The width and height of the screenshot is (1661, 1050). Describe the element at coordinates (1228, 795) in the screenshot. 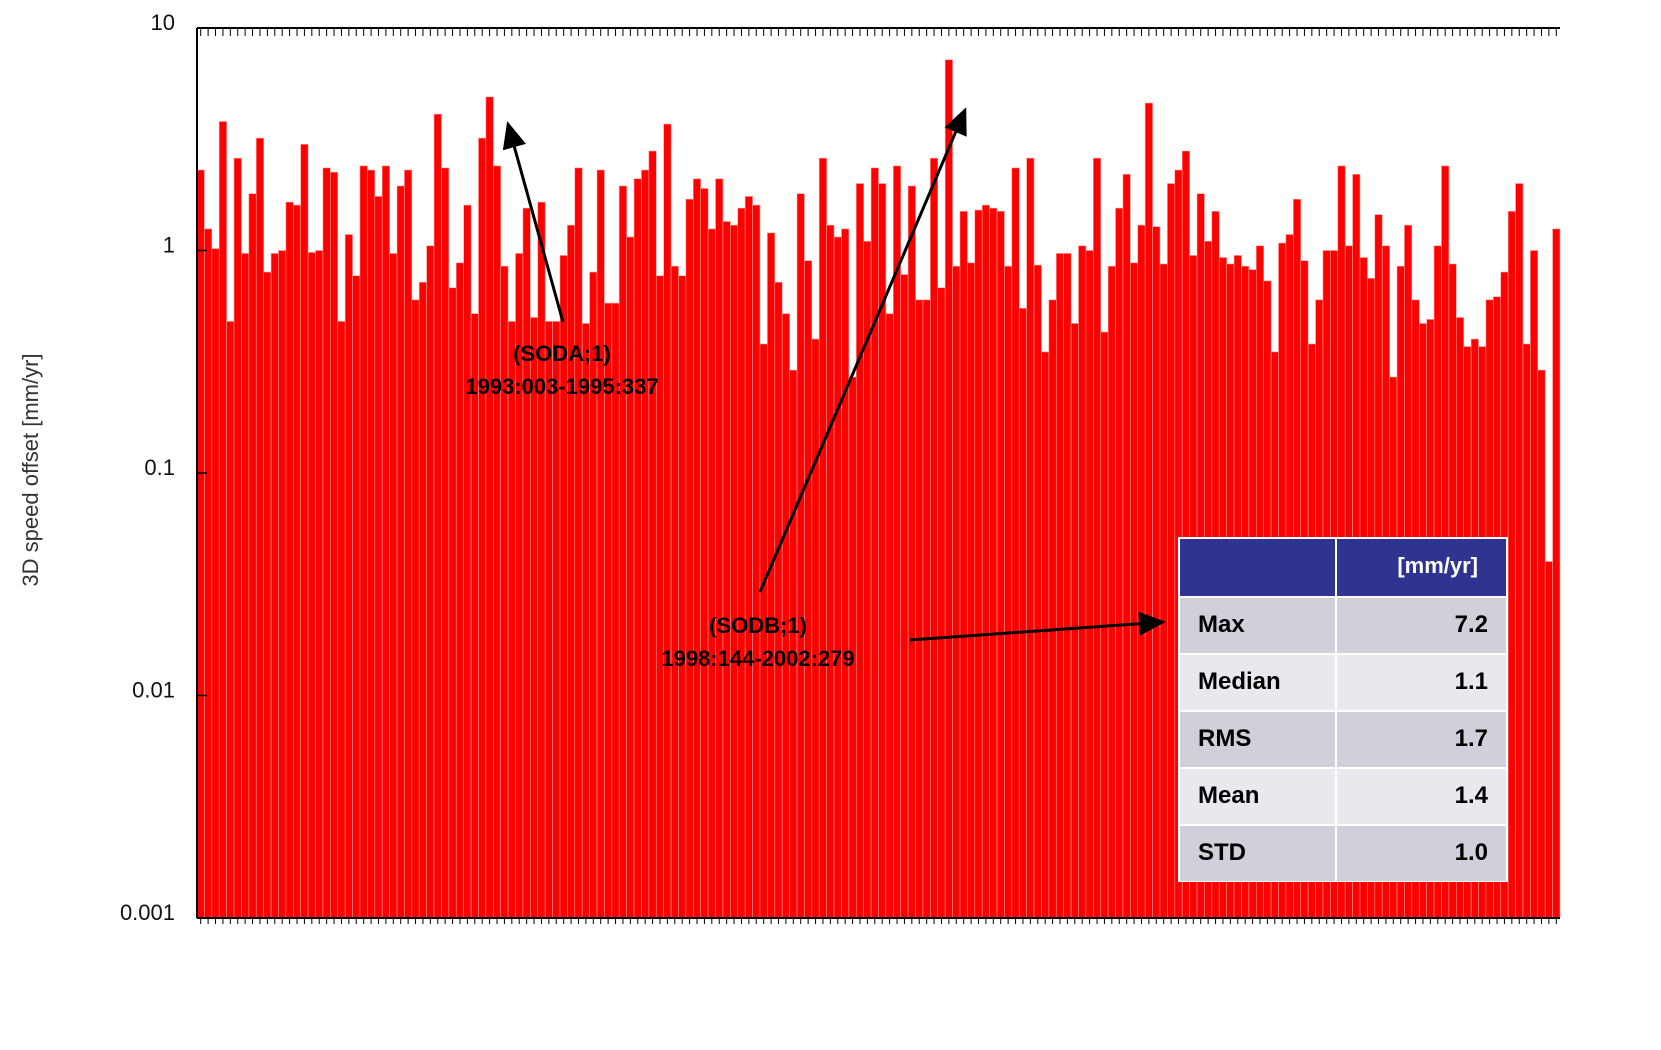

I see `table-row-label: Mean` at that location.